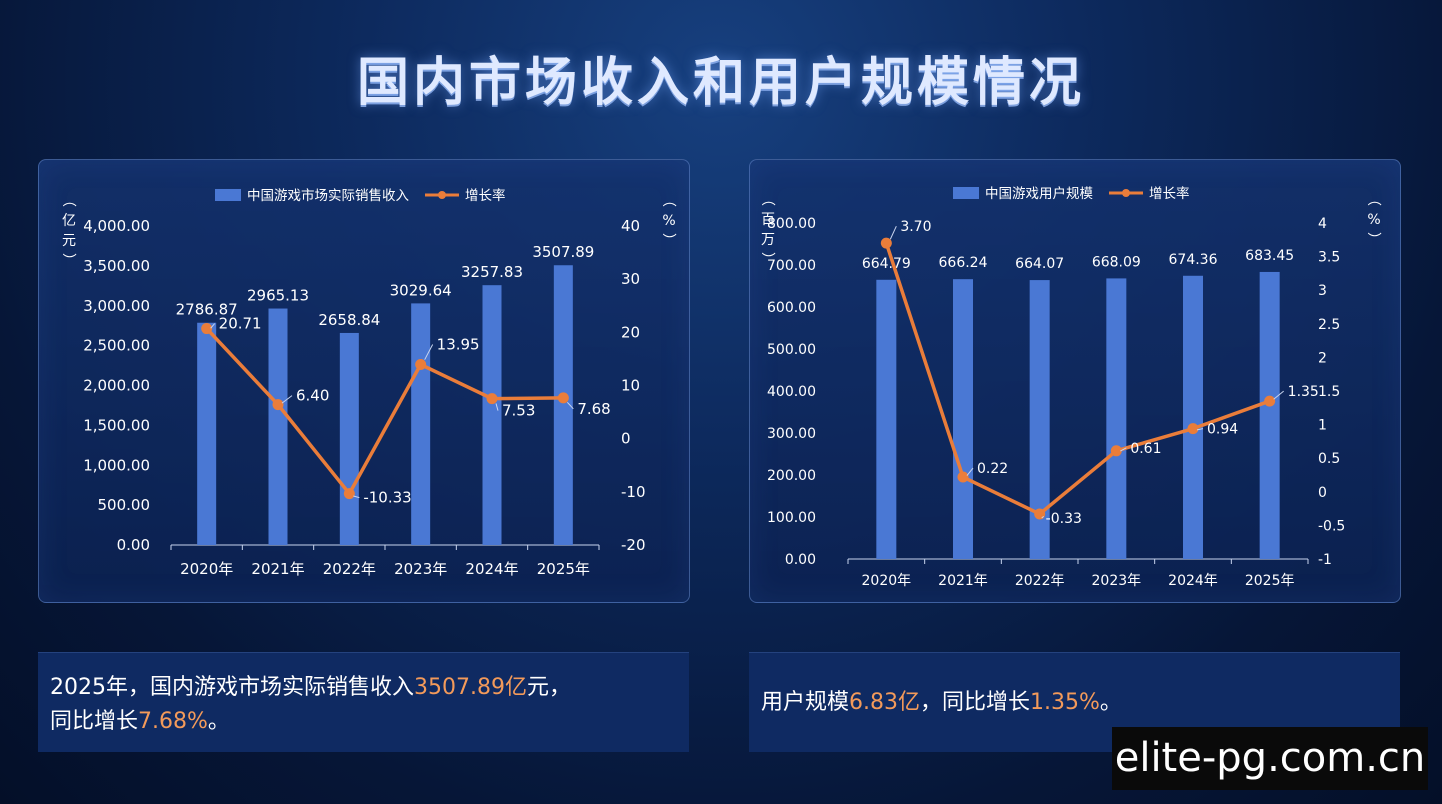 The width and height of the screenshot is (1442, 804). I want to click on caption-highlight-growth: 1.35%, so click(1065, 702).